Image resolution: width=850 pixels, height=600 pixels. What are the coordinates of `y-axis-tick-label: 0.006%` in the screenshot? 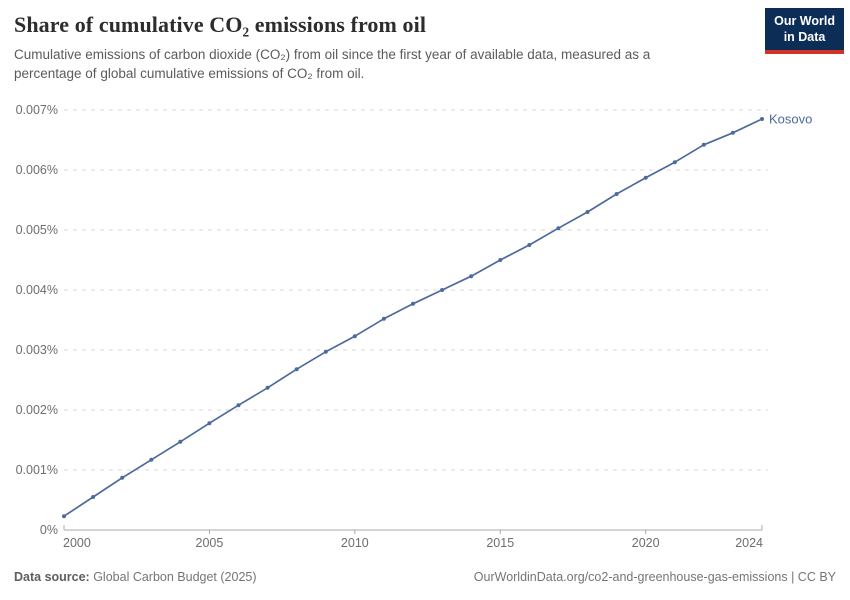 It's located at (37, 170).